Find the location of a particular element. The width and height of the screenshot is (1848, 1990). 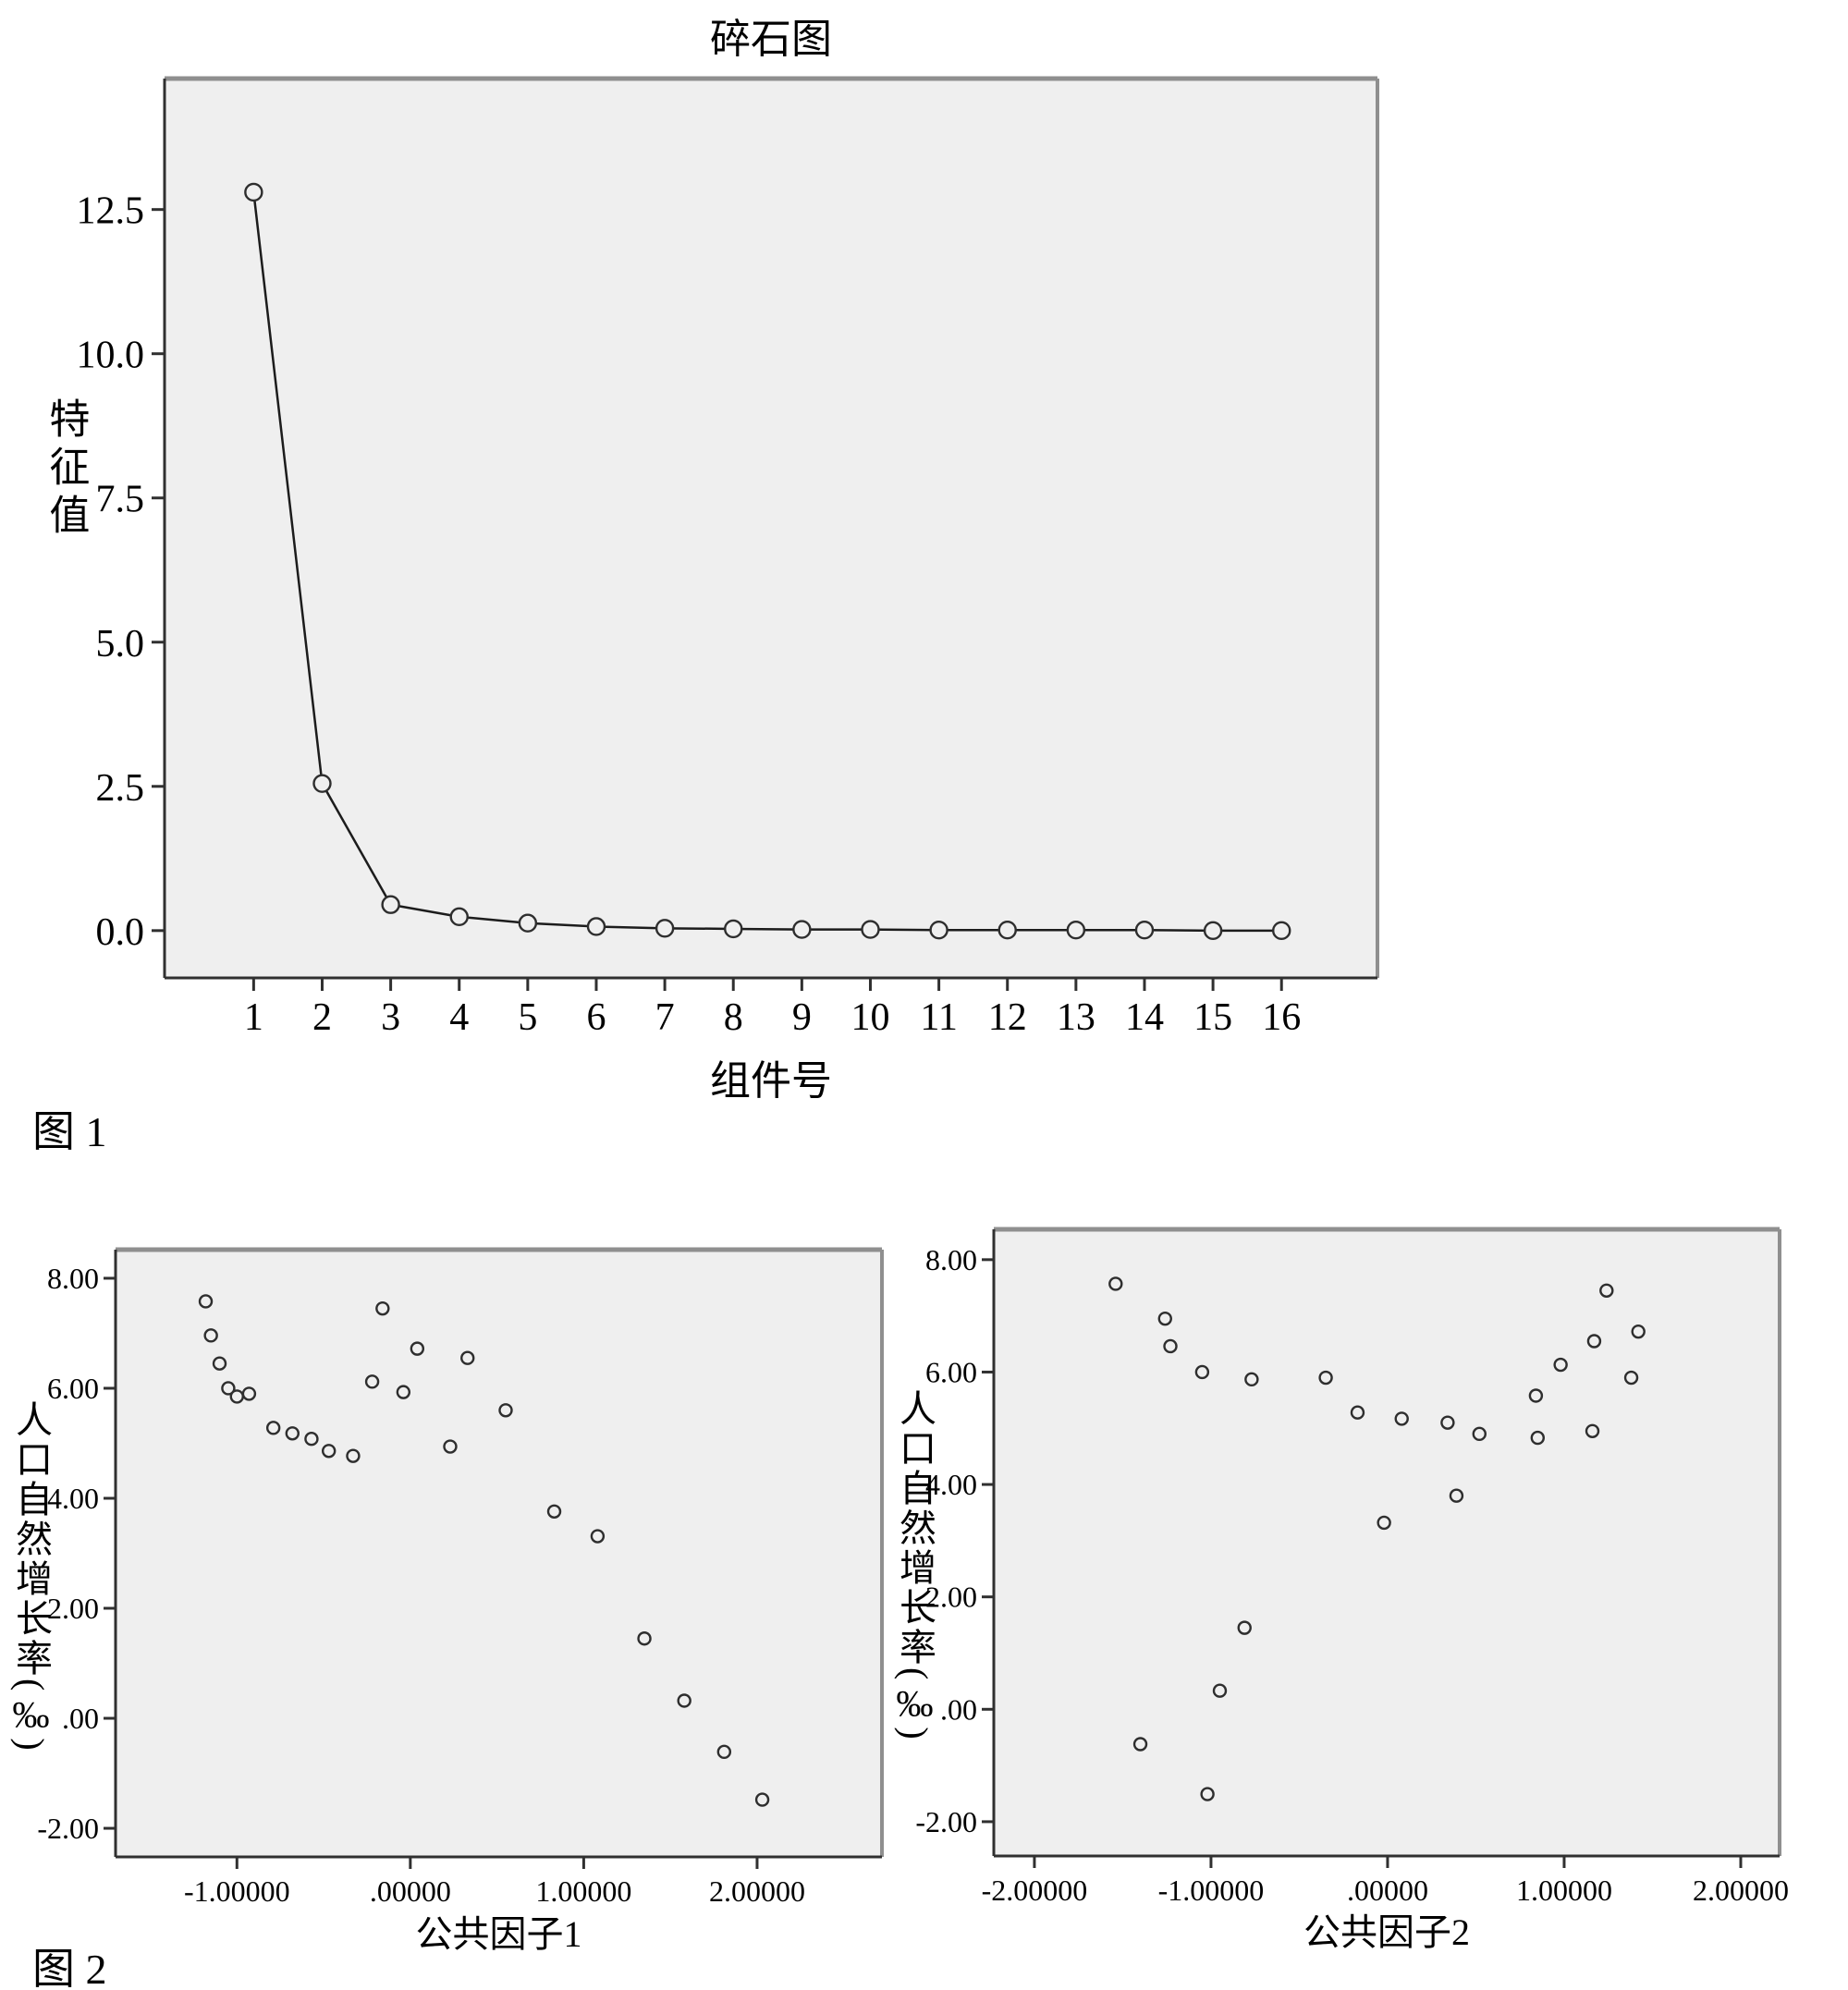

svg-text: 16 is located at coordinates (1281, 1017).